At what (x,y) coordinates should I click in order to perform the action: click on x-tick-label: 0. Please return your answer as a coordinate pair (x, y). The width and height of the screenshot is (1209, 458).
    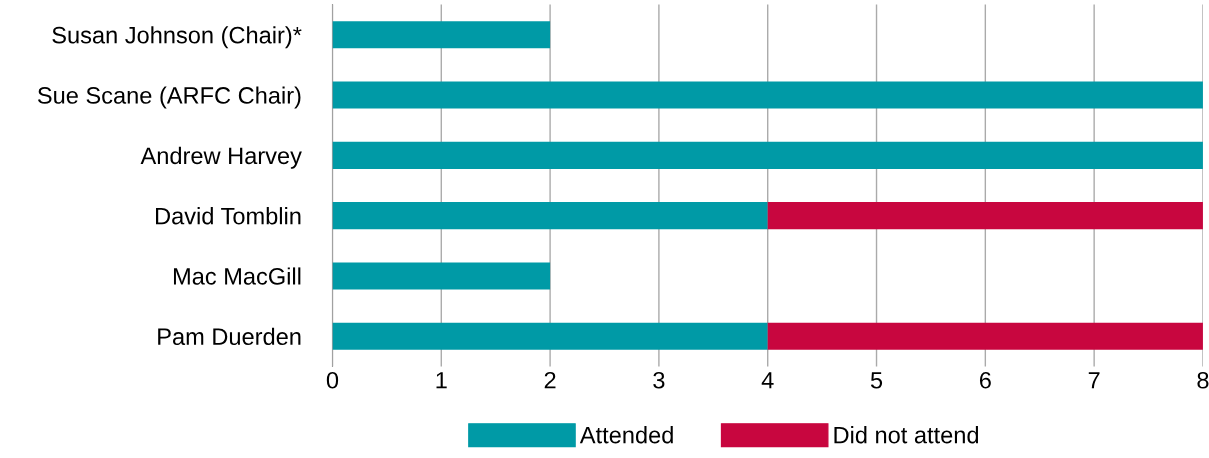
    Looking at the image, I should click on (332, 380).